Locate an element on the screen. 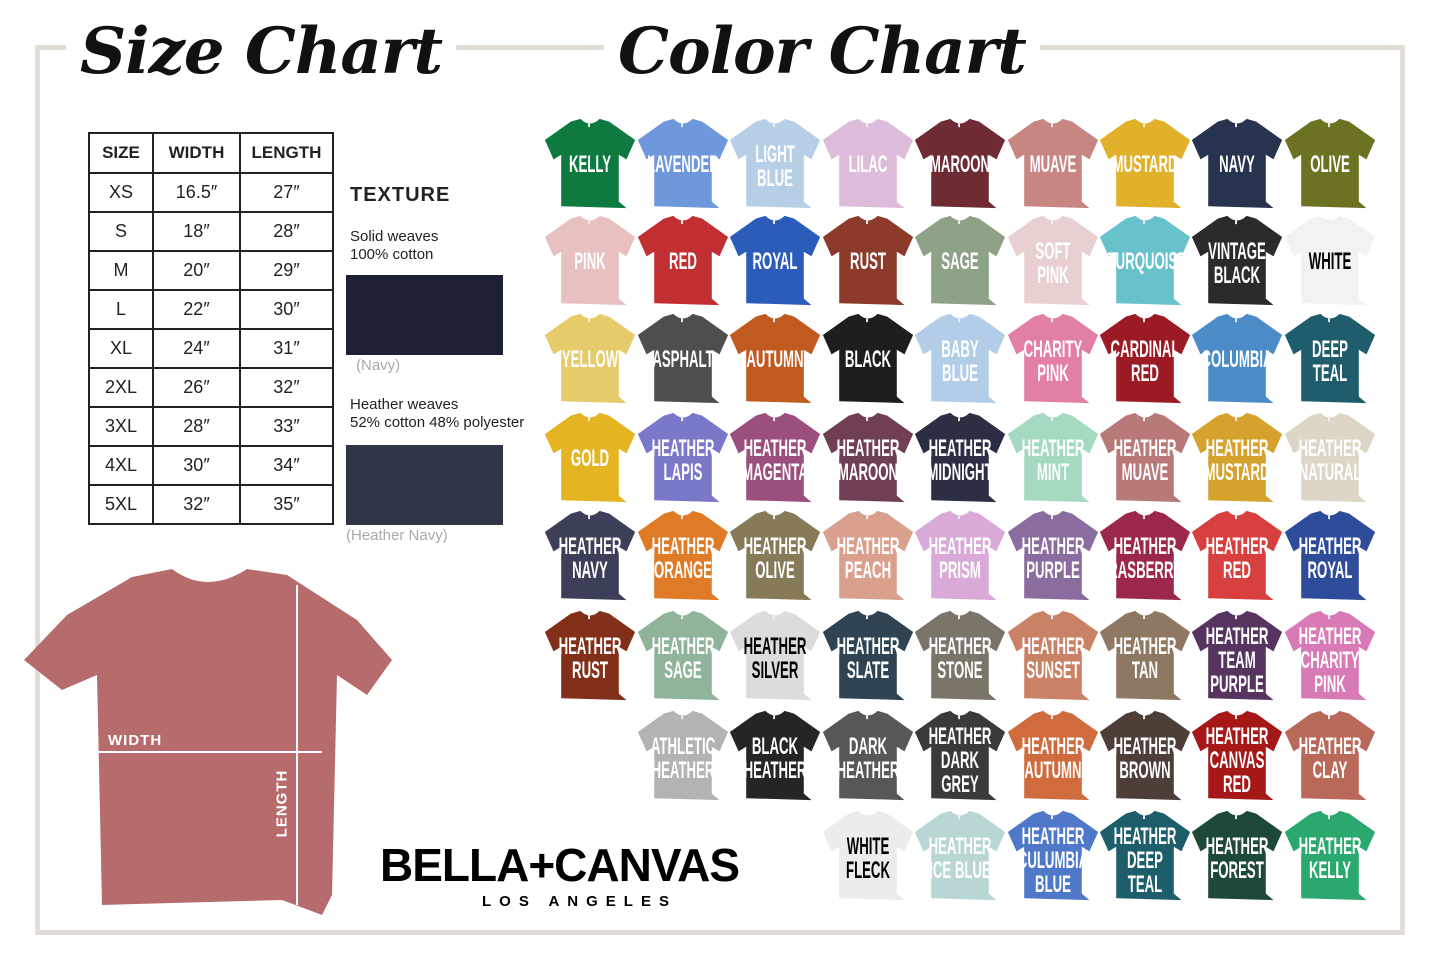 The image size is (1445, 963). size-row: 5XL 32″ 35″ is located at coordinates (211, 504).